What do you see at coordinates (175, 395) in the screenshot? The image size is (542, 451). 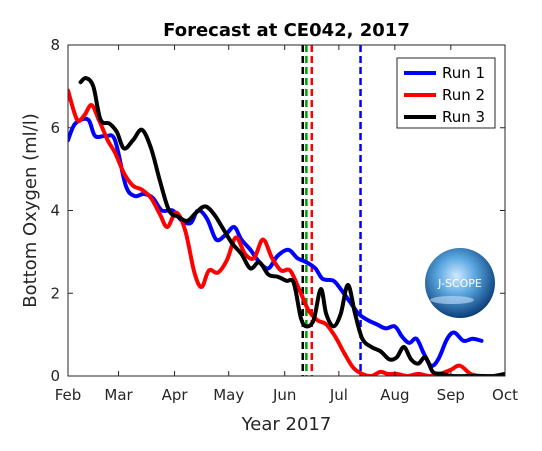 I see `x-tick-label: Apr` at bounding box center [175, 395].